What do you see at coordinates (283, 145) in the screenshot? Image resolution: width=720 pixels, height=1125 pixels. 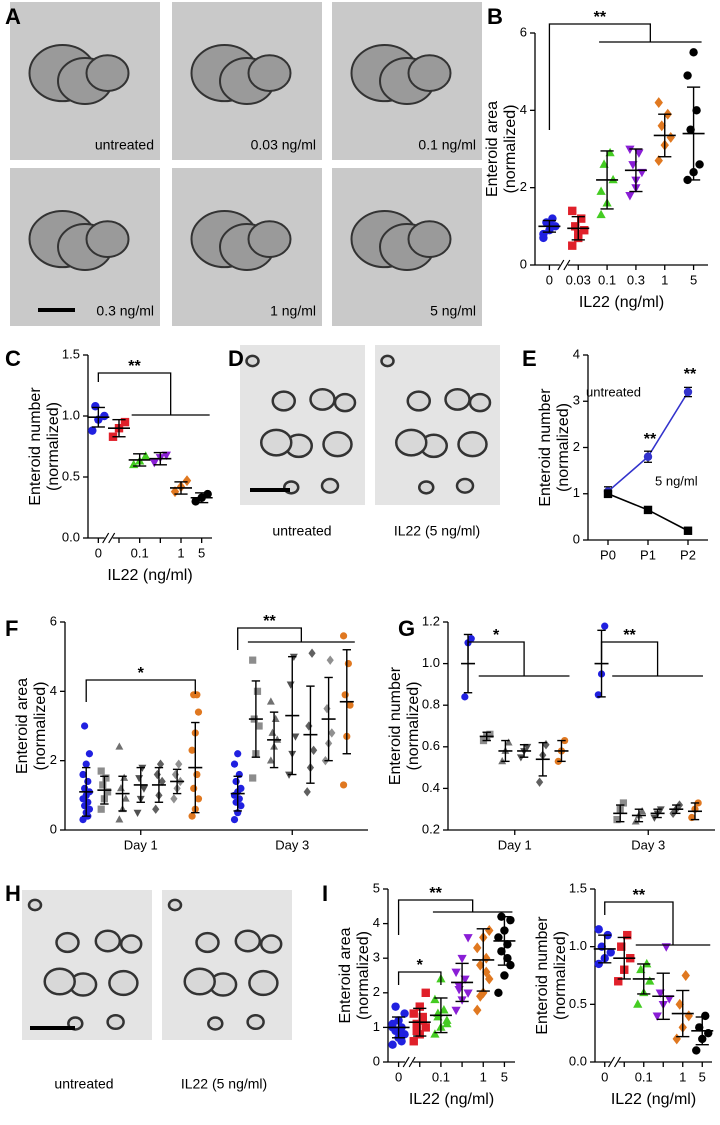 I see `image-caption: 0.03 ng/ml` at bounding box center [283, 145].